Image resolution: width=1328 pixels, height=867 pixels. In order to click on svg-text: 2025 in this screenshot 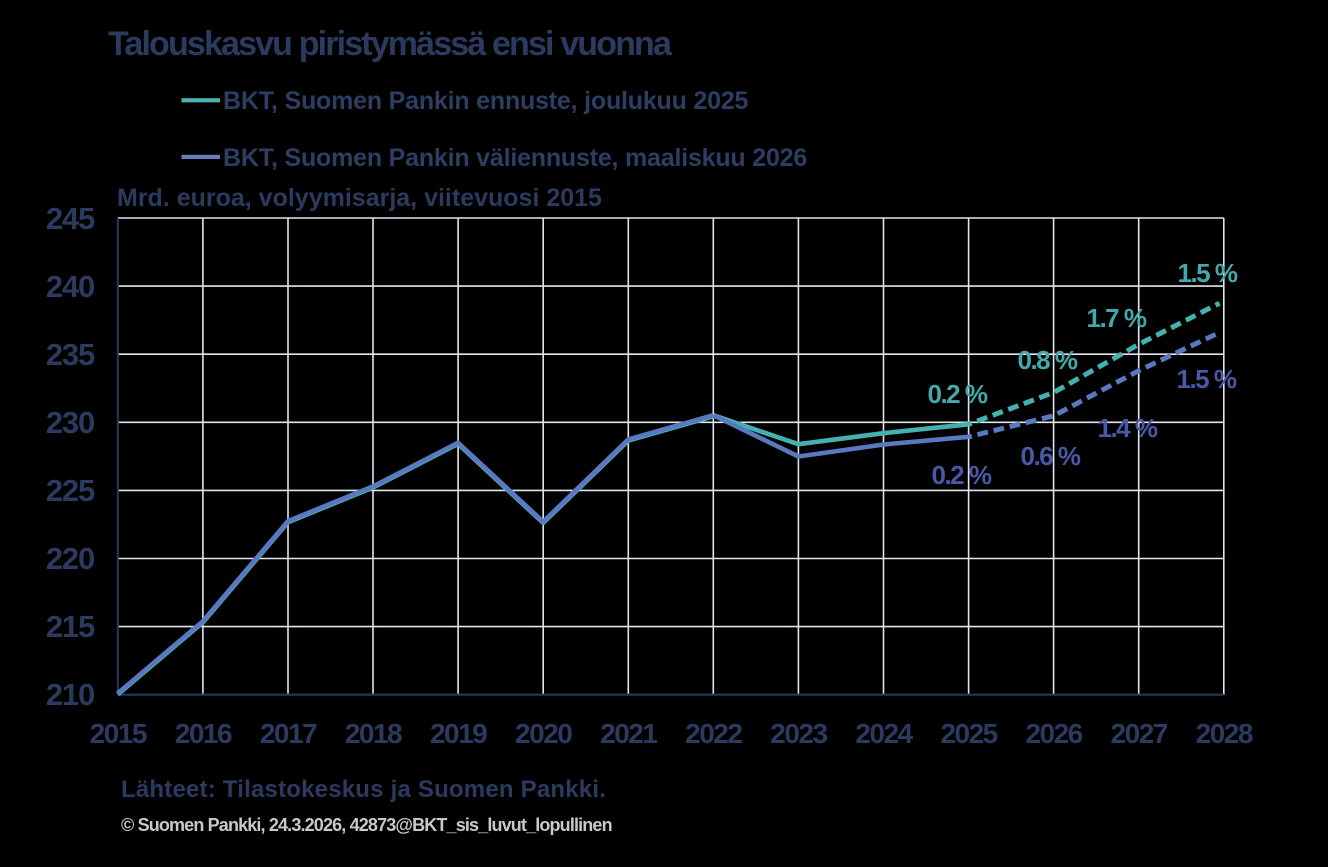, I will do `click(968, 733)`.